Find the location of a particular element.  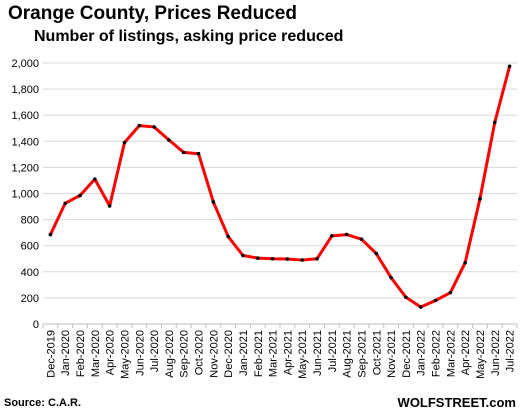

y-tick-label: 1,800 is located at coordinates (25, 90).